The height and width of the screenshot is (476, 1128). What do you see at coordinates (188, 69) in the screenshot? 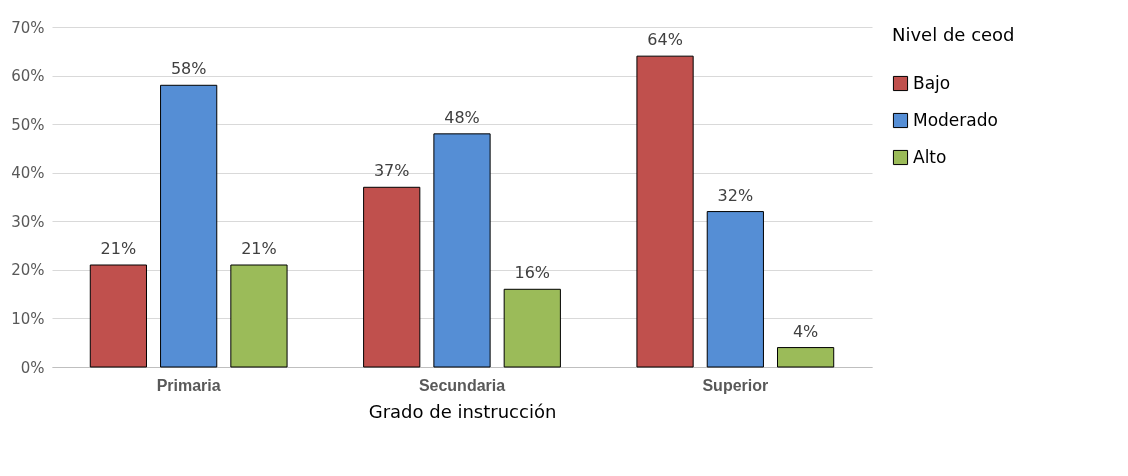
I see `data-label: 58%` at bounding box center [188, 69].